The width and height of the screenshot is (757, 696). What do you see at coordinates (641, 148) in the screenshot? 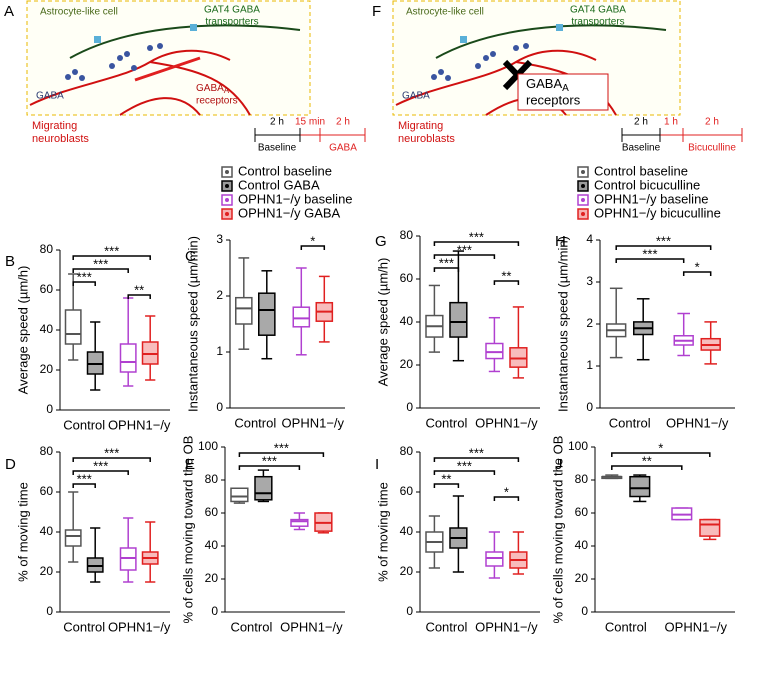
I see `label: Baseline` at bounding box center [641, 148].